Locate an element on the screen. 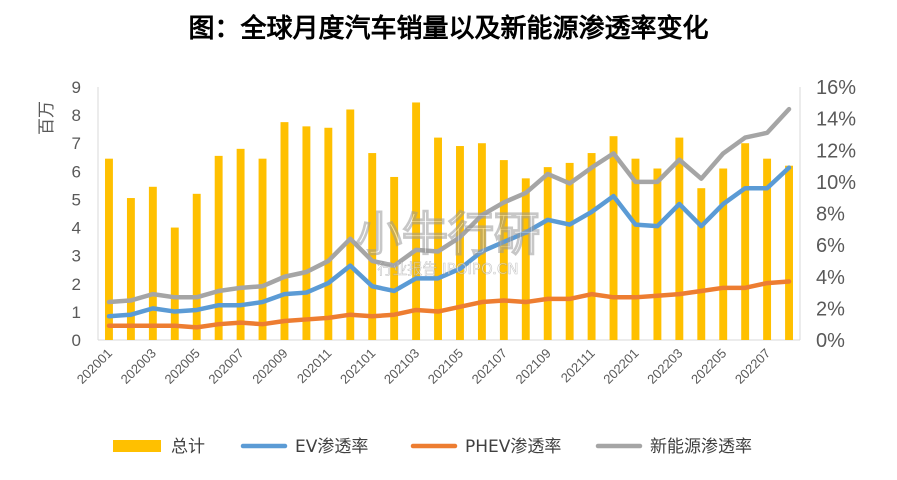  x-tick-label: 202111 is located at coordinates (578, 366).